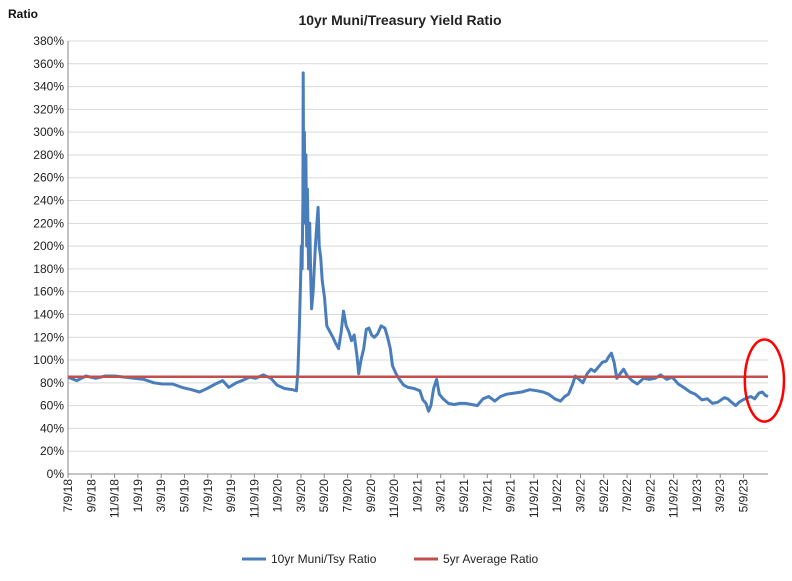  What do you see at coordinates (48, 360) in the screenshot?
I see `y-tick-label: 100%` at bounding box center [48, 360].